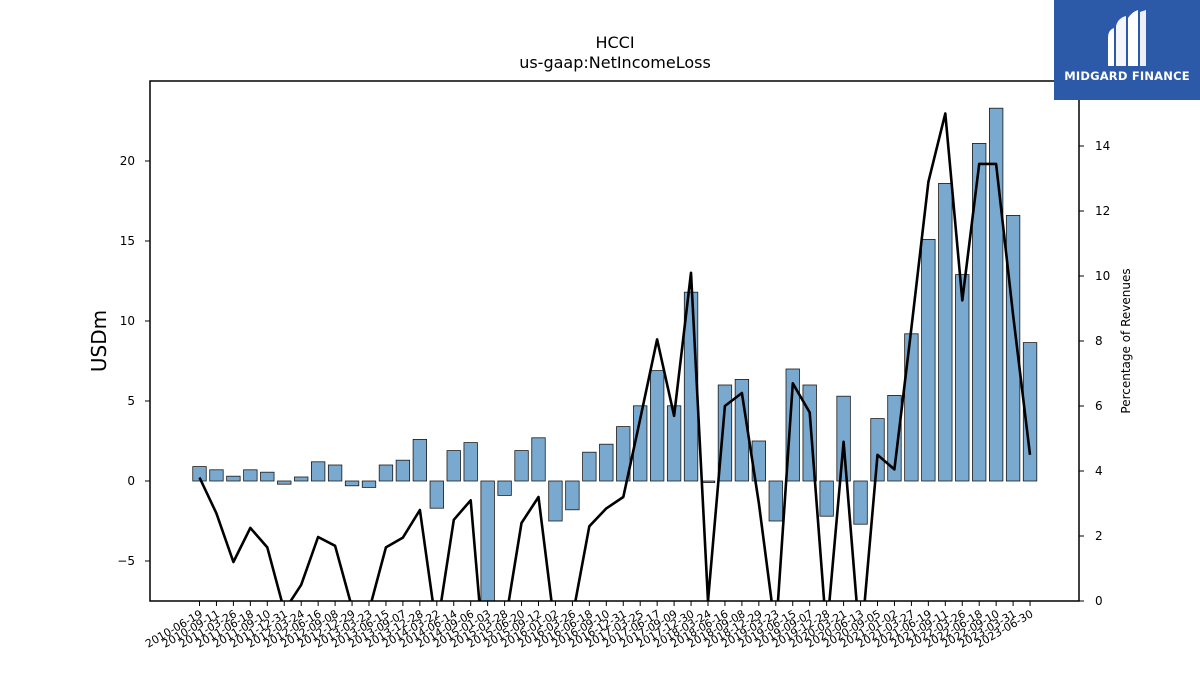 This screenshot has height=675, width=1200. I want to click on brand-logo: MIDGARD FINANCE, so click(1127, 50).